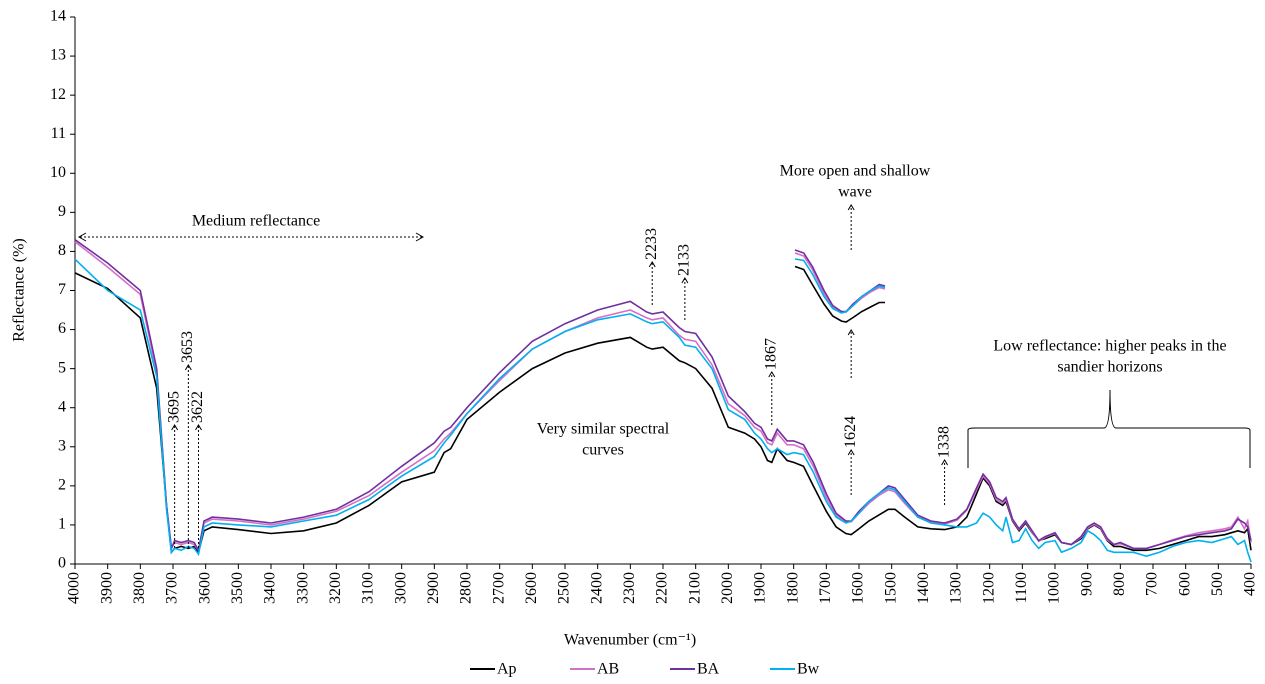 The width and height of the screenshot is (1265, 684). Describe the element at coordinates (19, 289) in the screenshot. I see `y-axis-label: Reflectance (%)` at that location.